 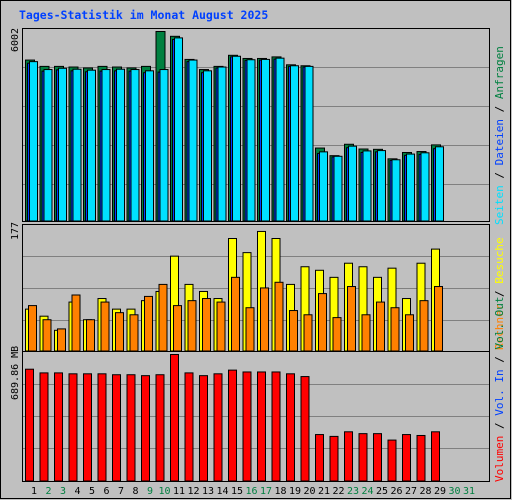 I want to click on x-tick-day-12: 12, so click(x=193, y=491).